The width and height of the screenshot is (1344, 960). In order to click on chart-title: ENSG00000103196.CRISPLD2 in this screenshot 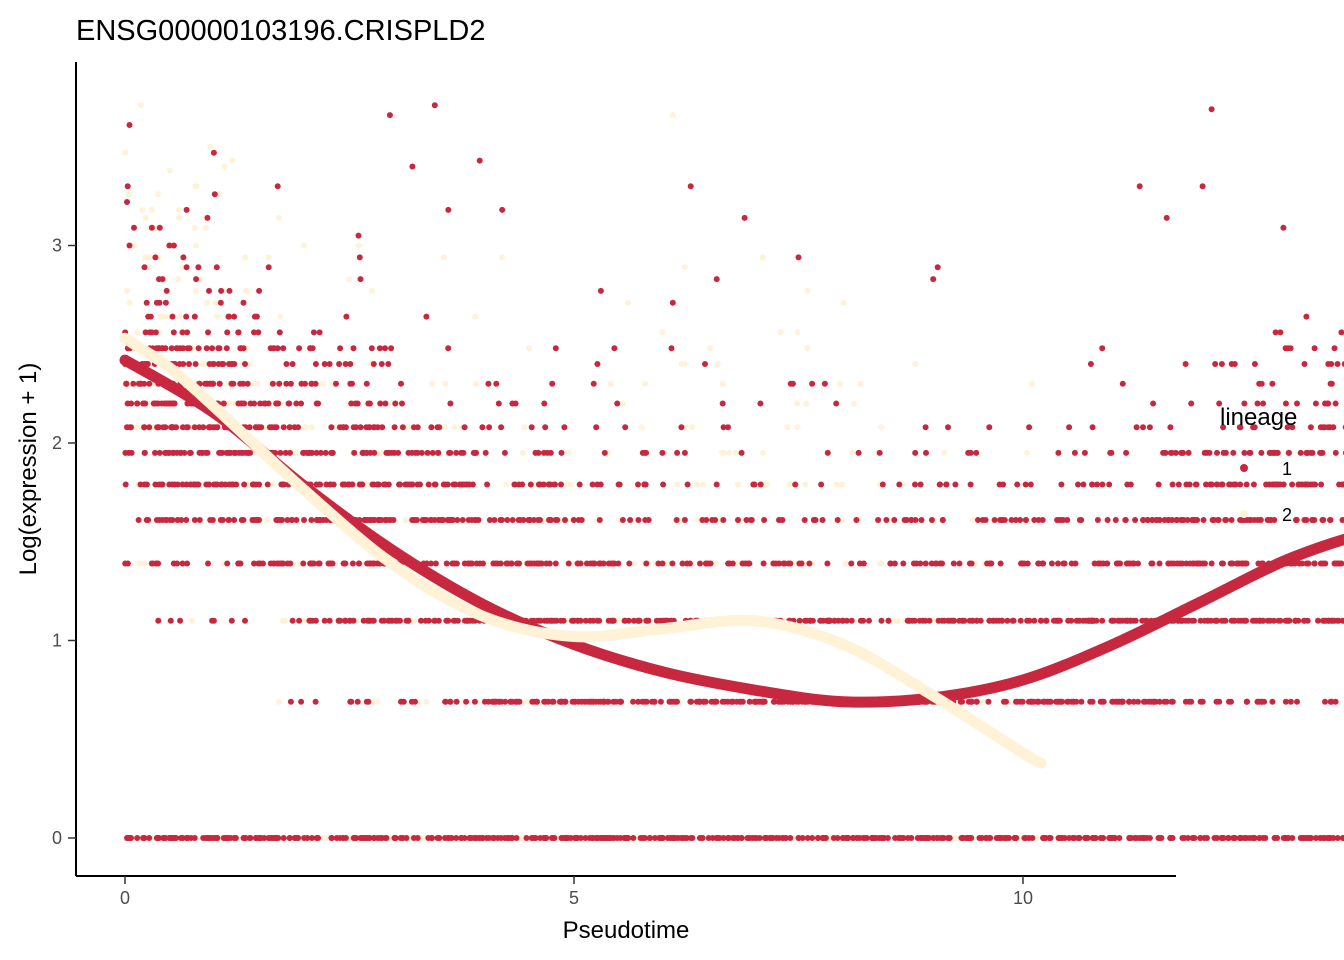, I will do `click(280, 31)`.